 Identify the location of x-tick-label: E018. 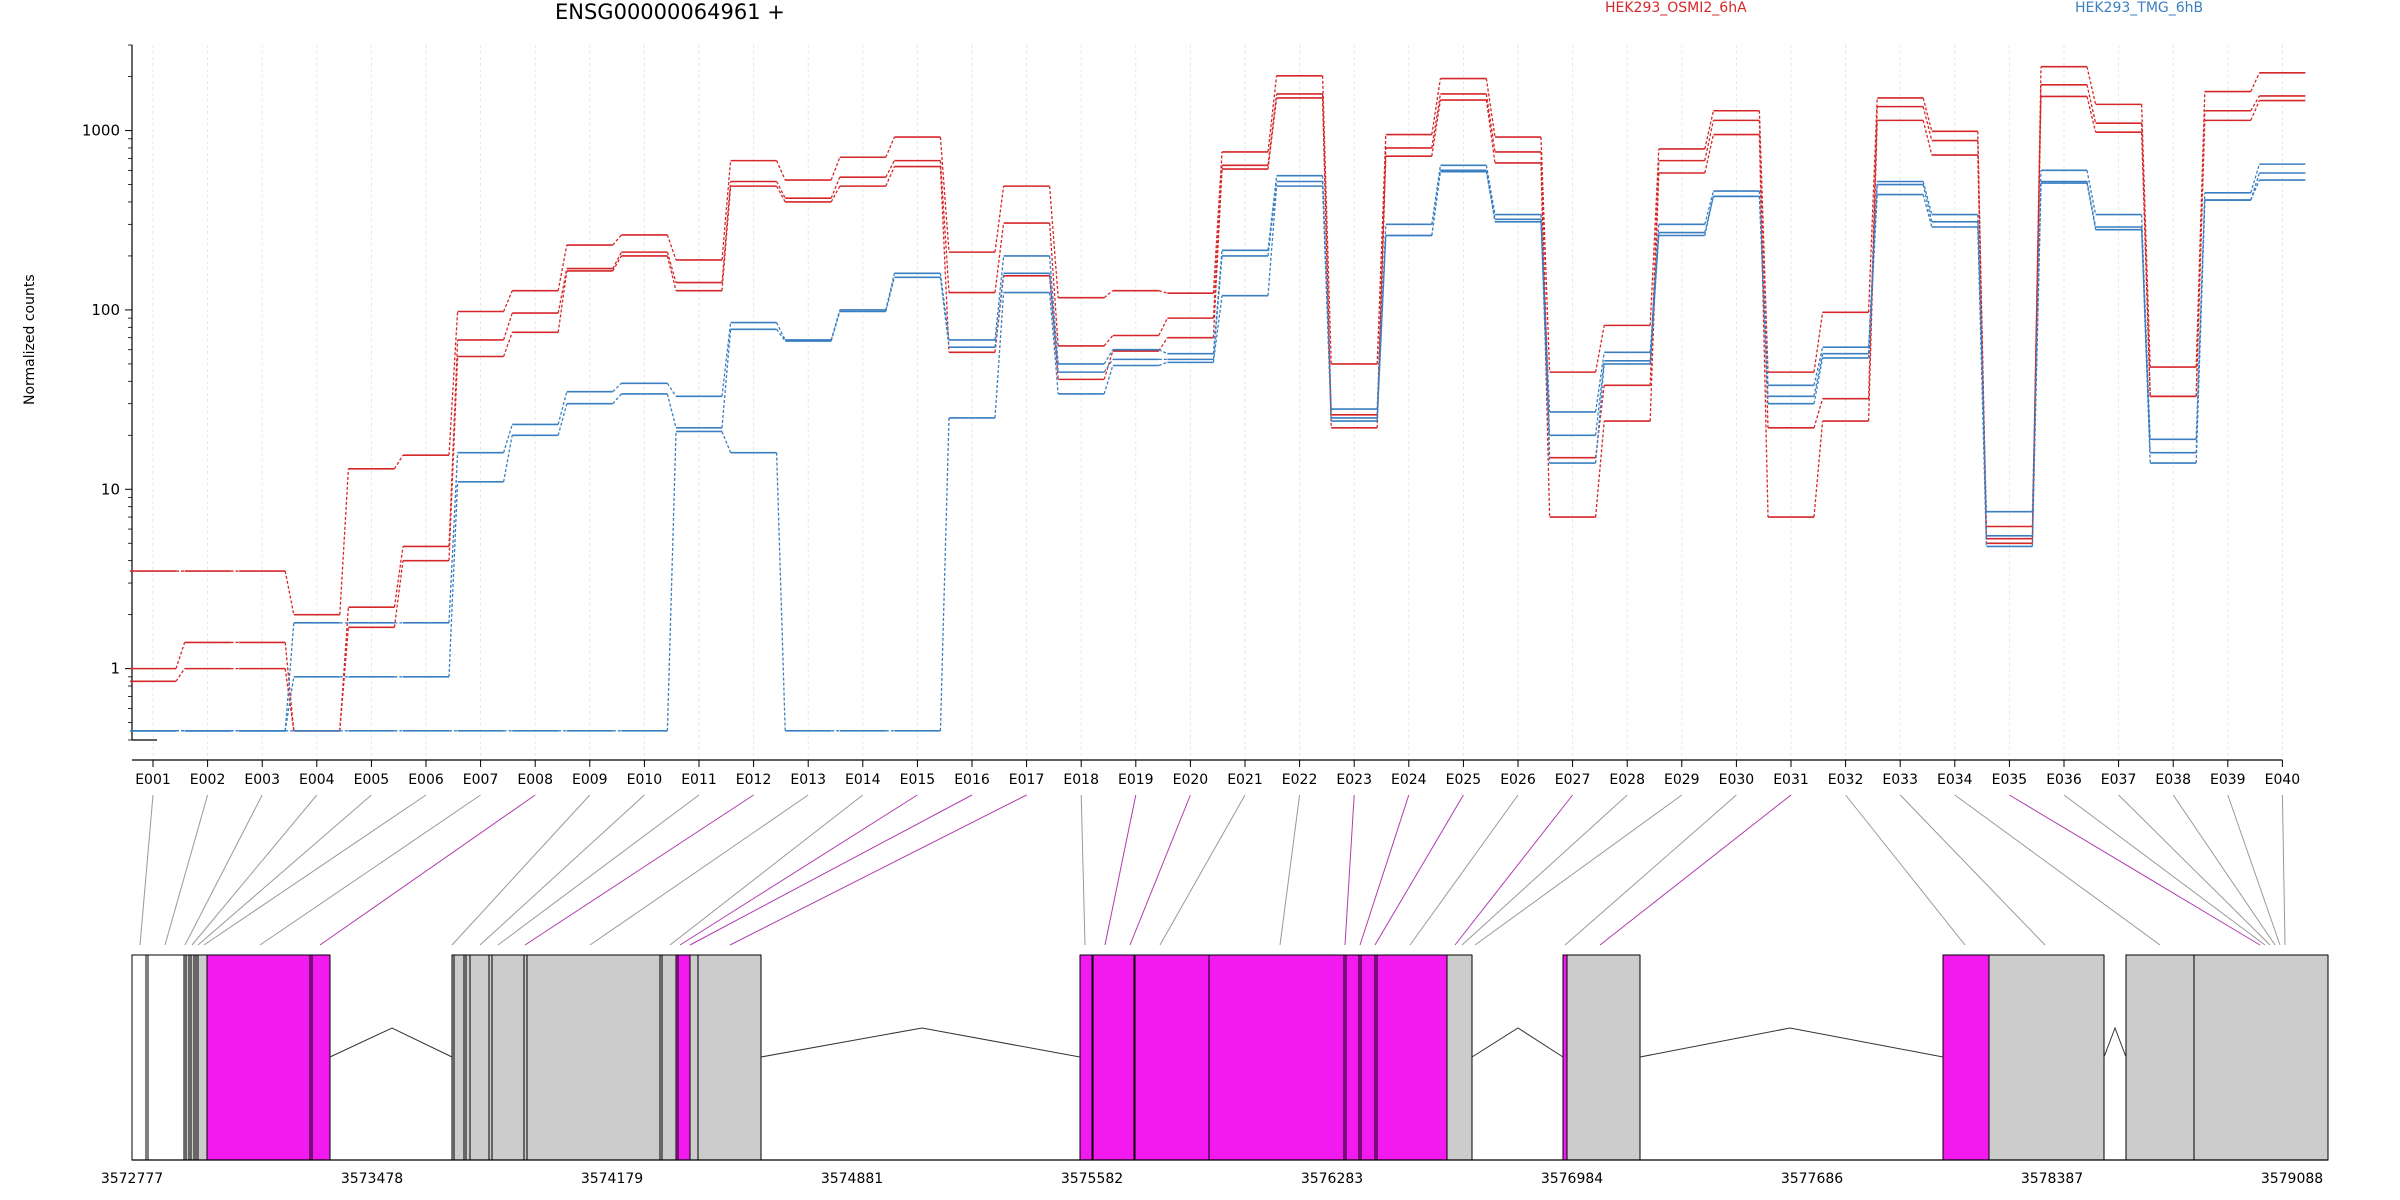
(1081, 780).